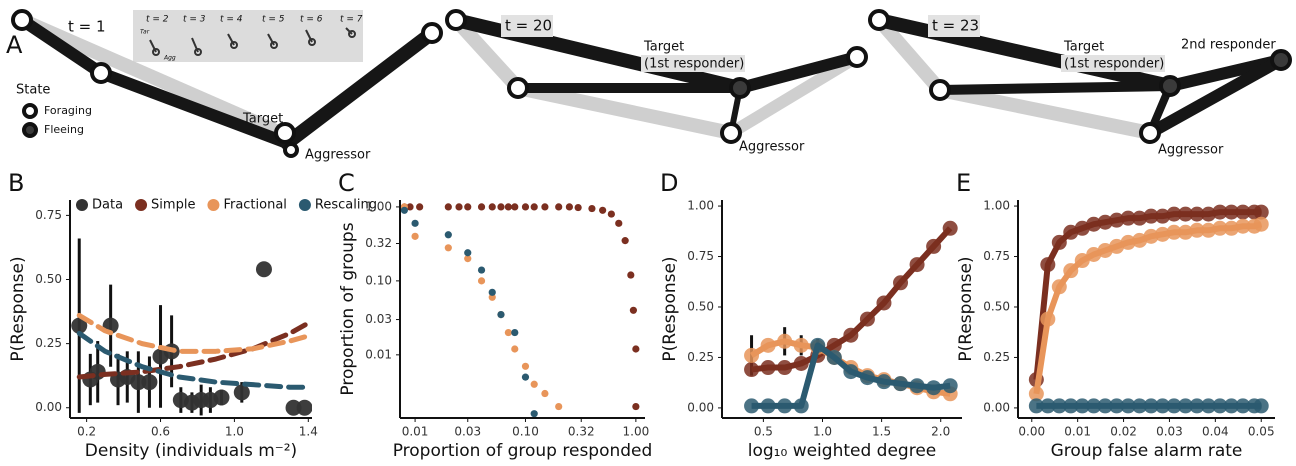  What do you see at coordinates (16, 183) in the screenshot?
I see `panel-label: B` at bounding box center [16, 183].